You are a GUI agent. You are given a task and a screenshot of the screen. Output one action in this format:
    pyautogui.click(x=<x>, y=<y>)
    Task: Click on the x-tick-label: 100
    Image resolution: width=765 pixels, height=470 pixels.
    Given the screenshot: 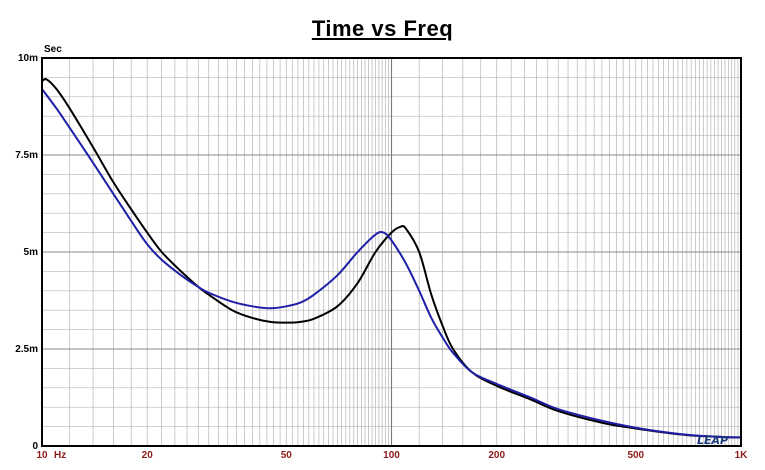 What is the action you would take?
    pyautogui.click(x=391, y=455)
    